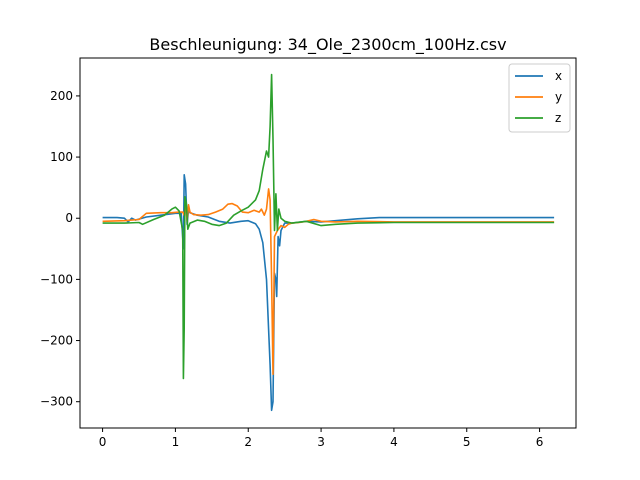 The image size is (640, 480). What do you see at coordinates (56, 341) in the screenshot?
I see `y-tick-label: −200` at bounding box center [56, 341].